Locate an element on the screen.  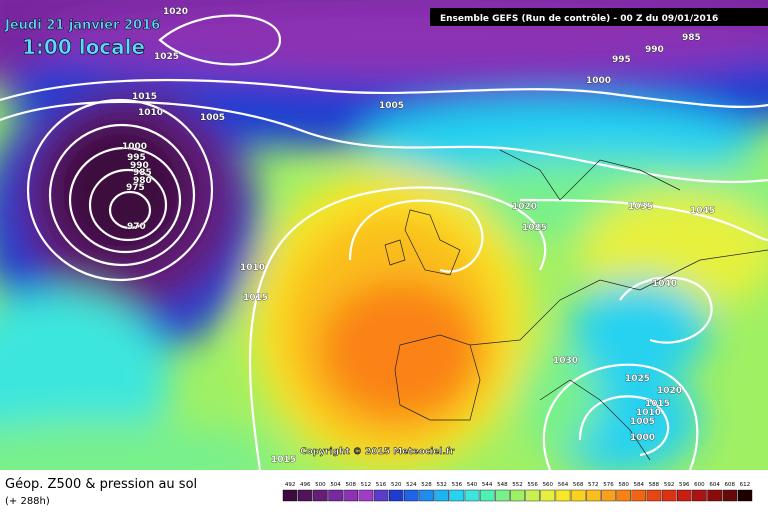
isobar-label: 1035 is located at coordinates (640, 207).